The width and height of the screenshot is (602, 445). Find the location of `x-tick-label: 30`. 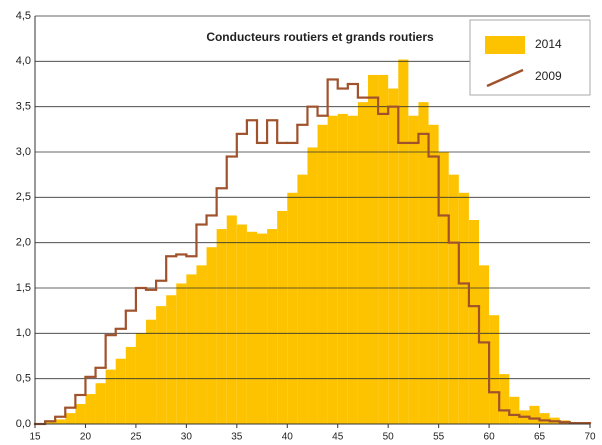

x-tick-label: 30 is located at coordinates (187, 437).